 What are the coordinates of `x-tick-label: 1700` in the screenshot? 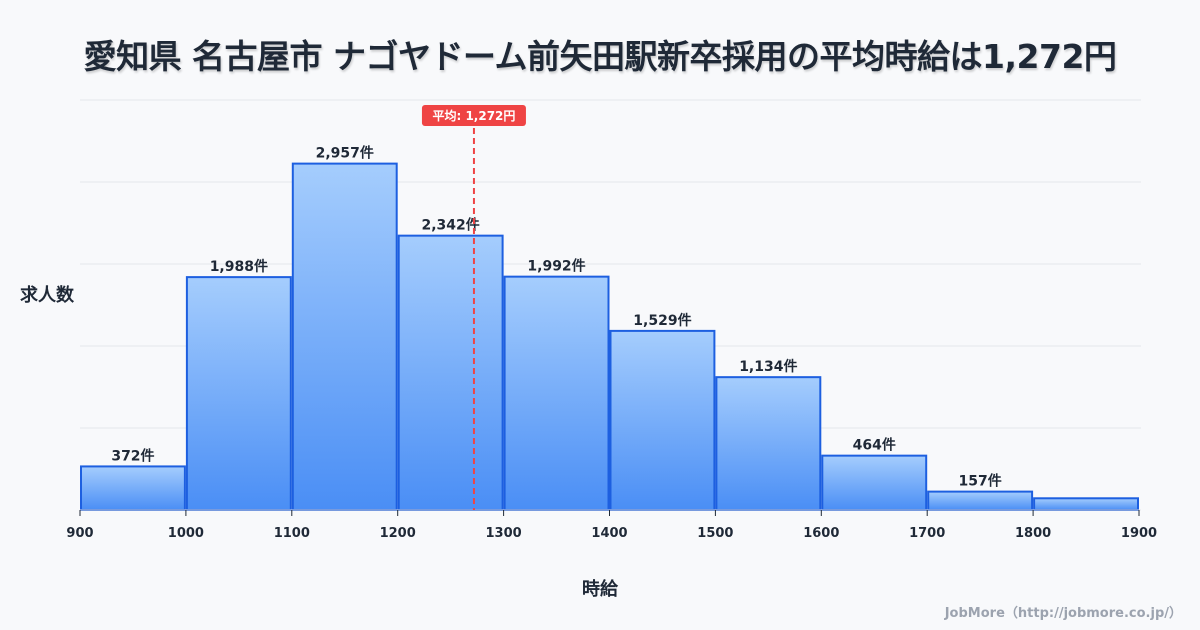 It's located at (927, 533).